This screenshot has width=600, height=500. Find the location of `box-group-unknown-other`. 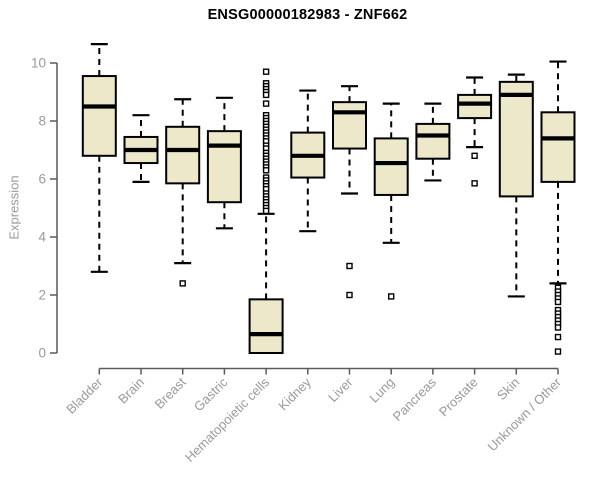

box-group-unknown-other is located at coordinates (558, 207).